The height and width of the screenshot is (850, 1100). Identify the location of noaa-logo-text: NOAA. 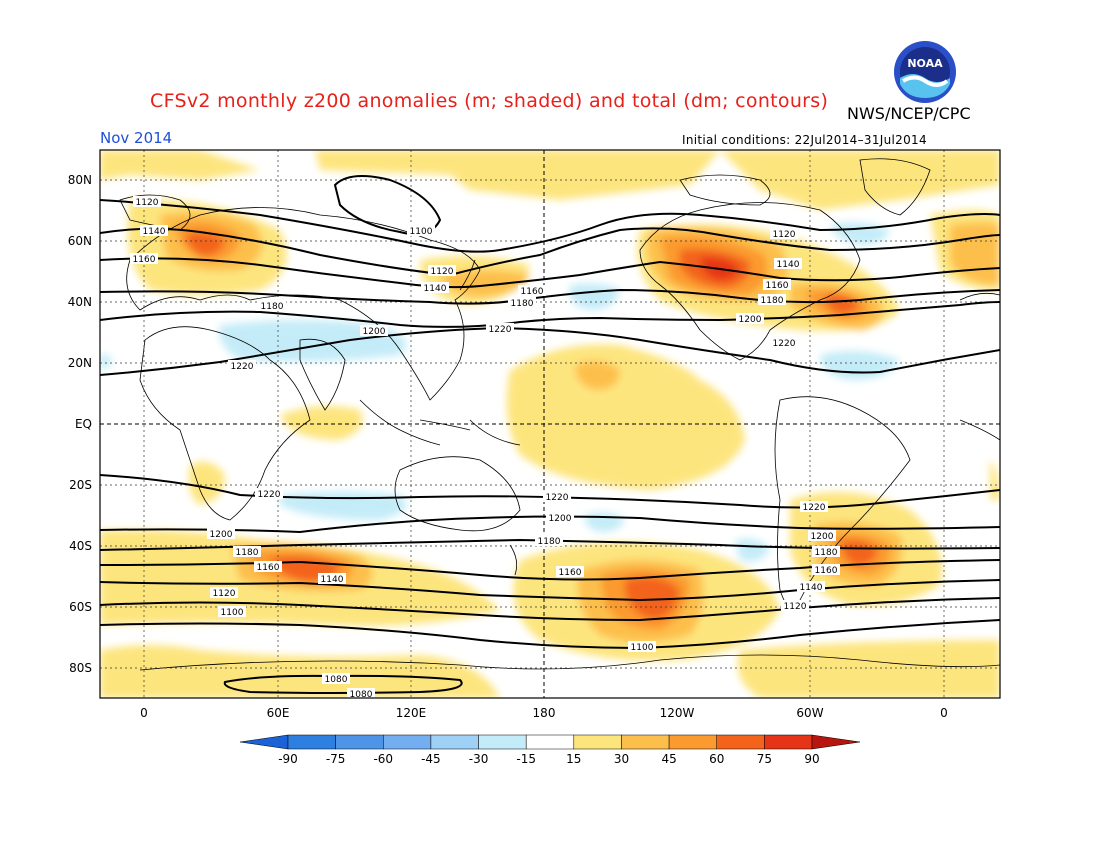
(925, 63).